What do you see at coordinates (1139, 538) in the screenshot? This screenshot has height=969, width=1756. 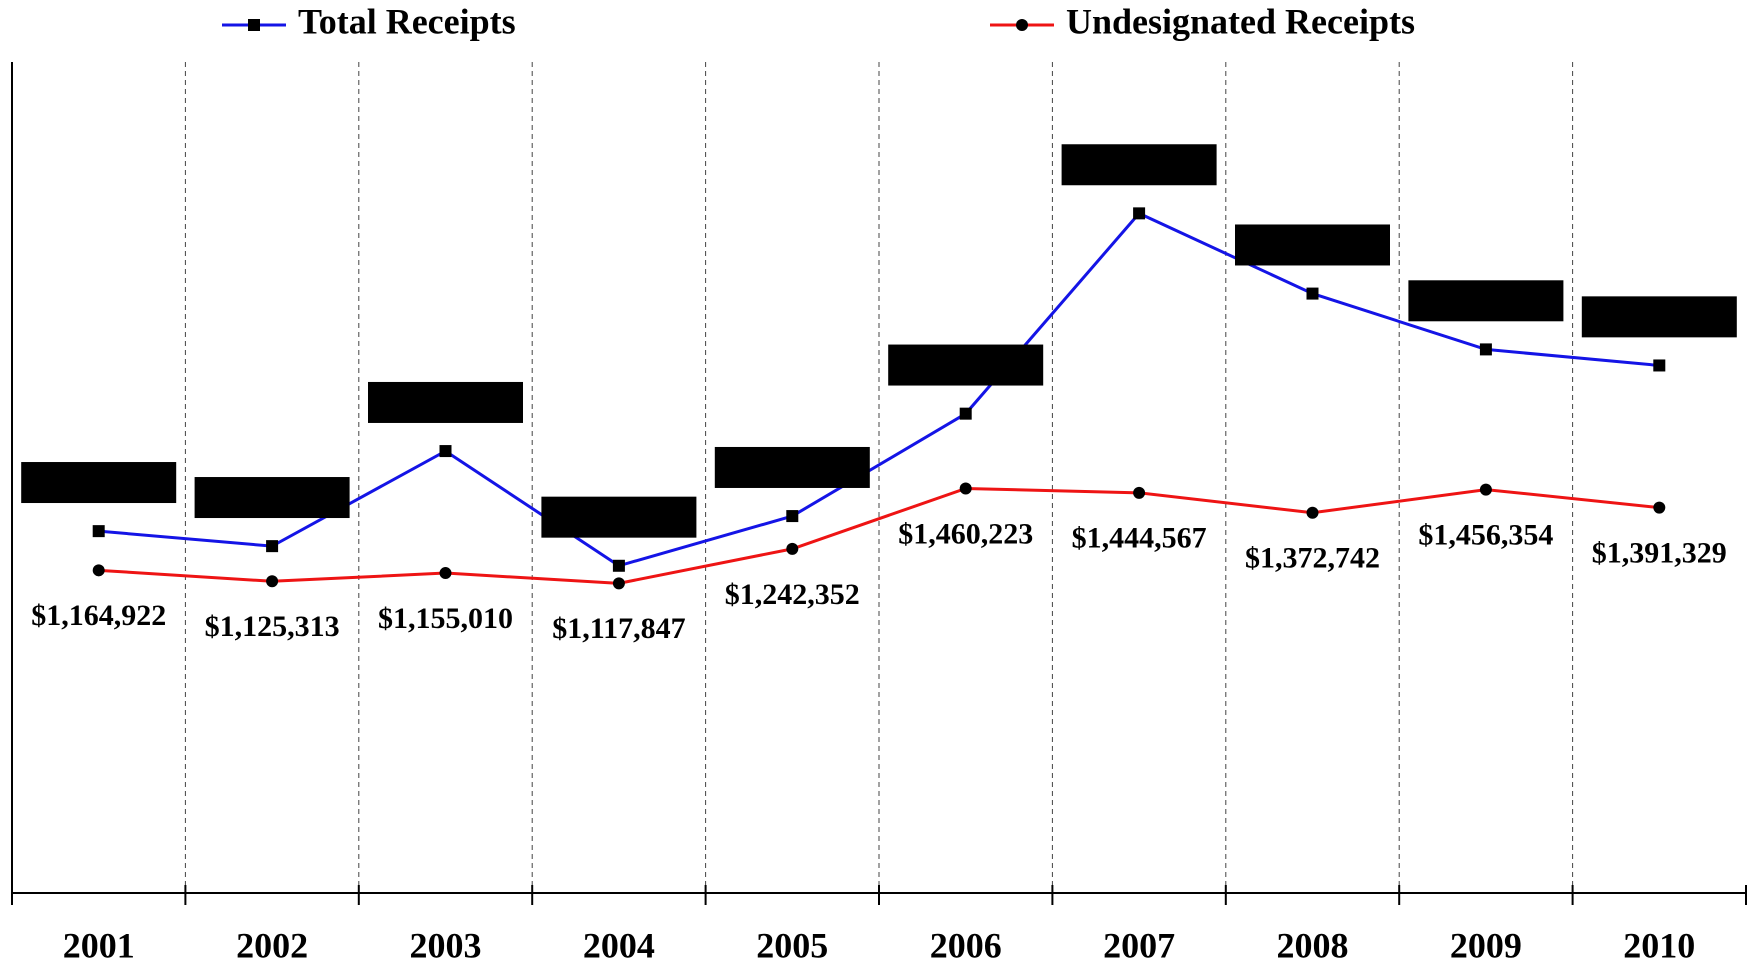 I see `data-label: $1,444,567` at bounding box center [1139, 538].